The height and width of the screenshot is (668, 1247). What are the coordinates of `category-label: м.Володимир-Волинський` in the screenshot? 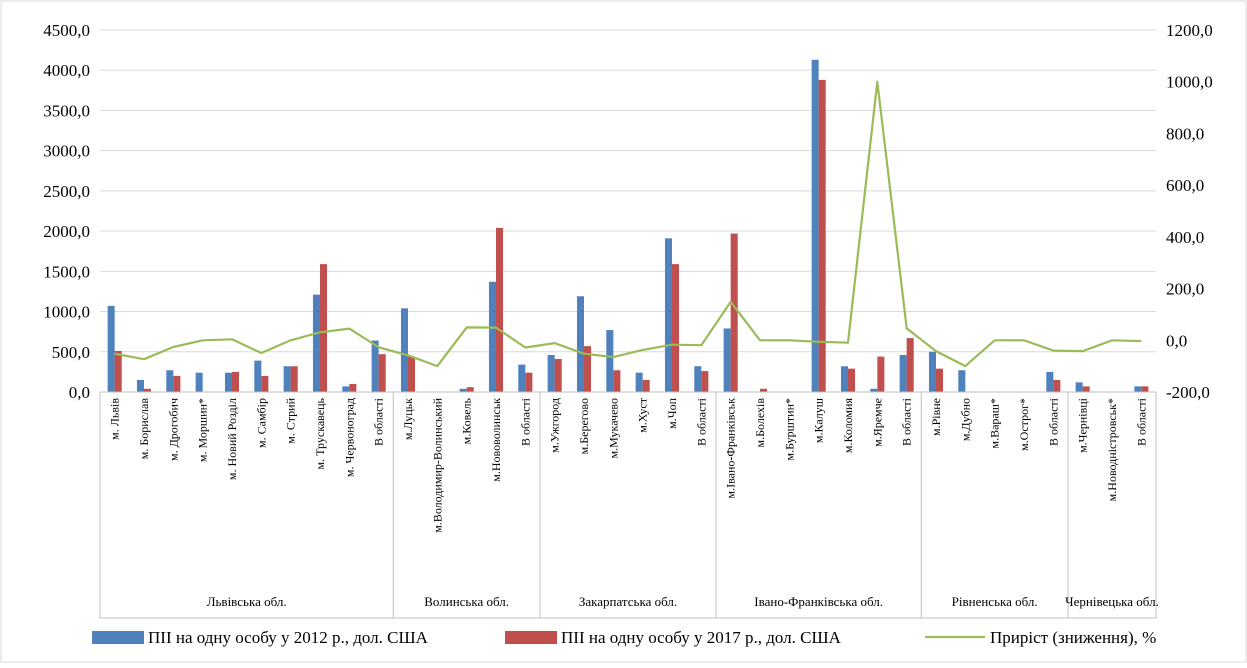 It's located at (437, 464).